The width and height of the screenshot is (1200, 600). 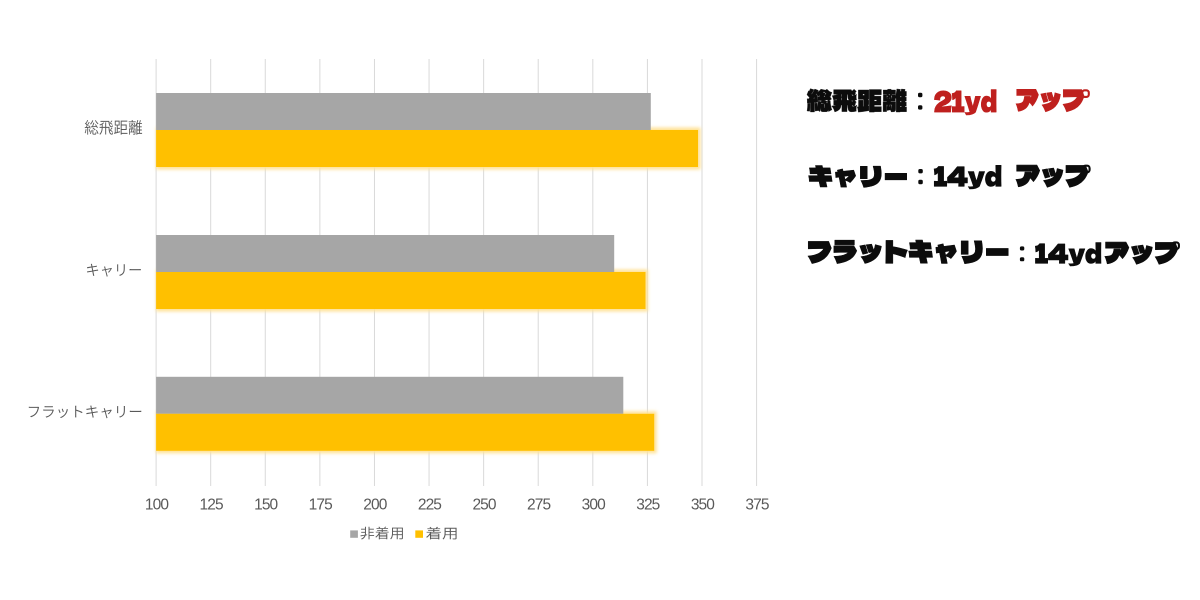 I want to click on svg-text: 325, so click(x=647, y=505).